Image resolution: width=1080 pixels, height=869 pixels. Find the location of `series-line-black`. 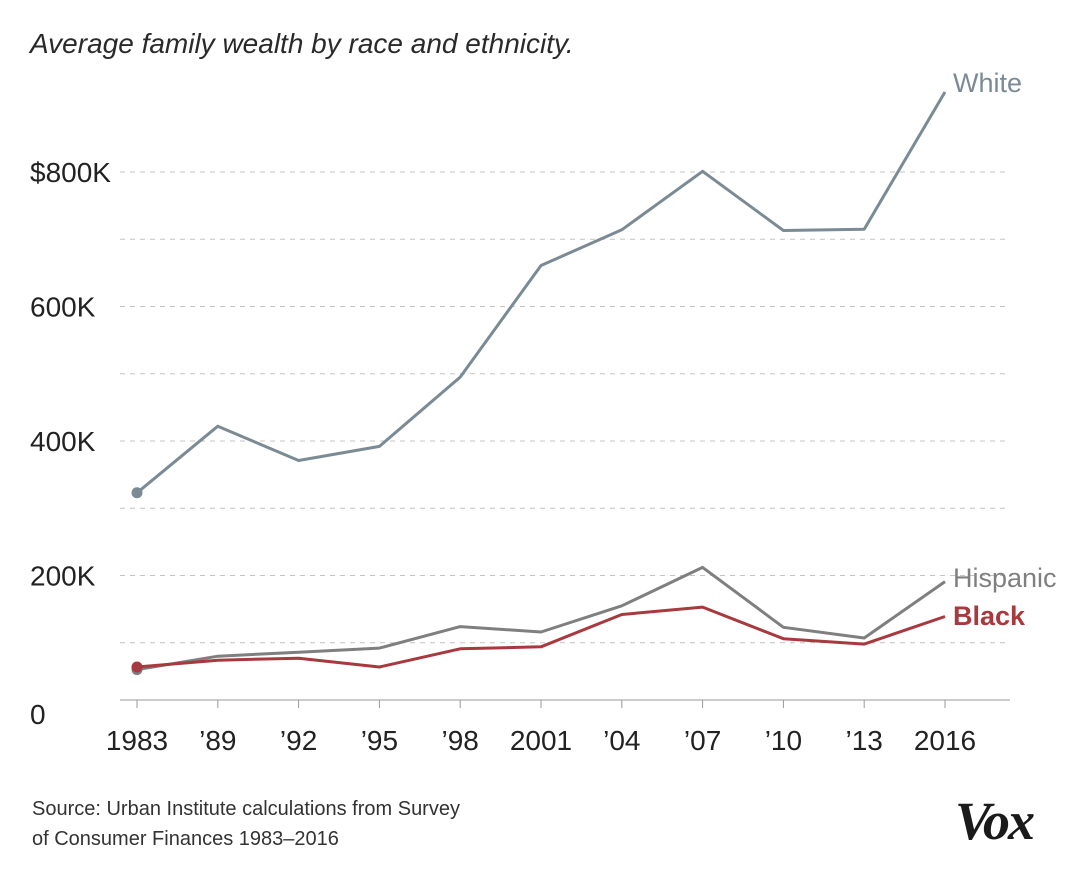

series-line-black is located at coordinates (541, 637).